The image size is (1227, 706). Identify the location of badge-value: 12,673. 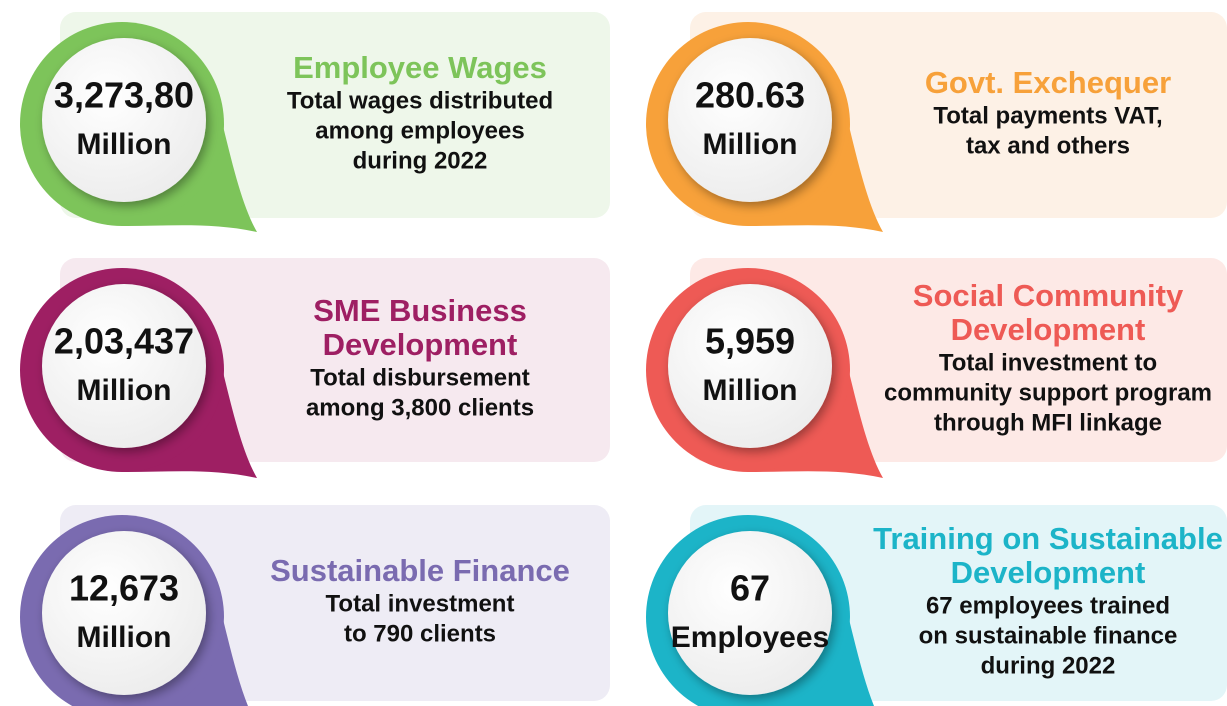
(124, 588).